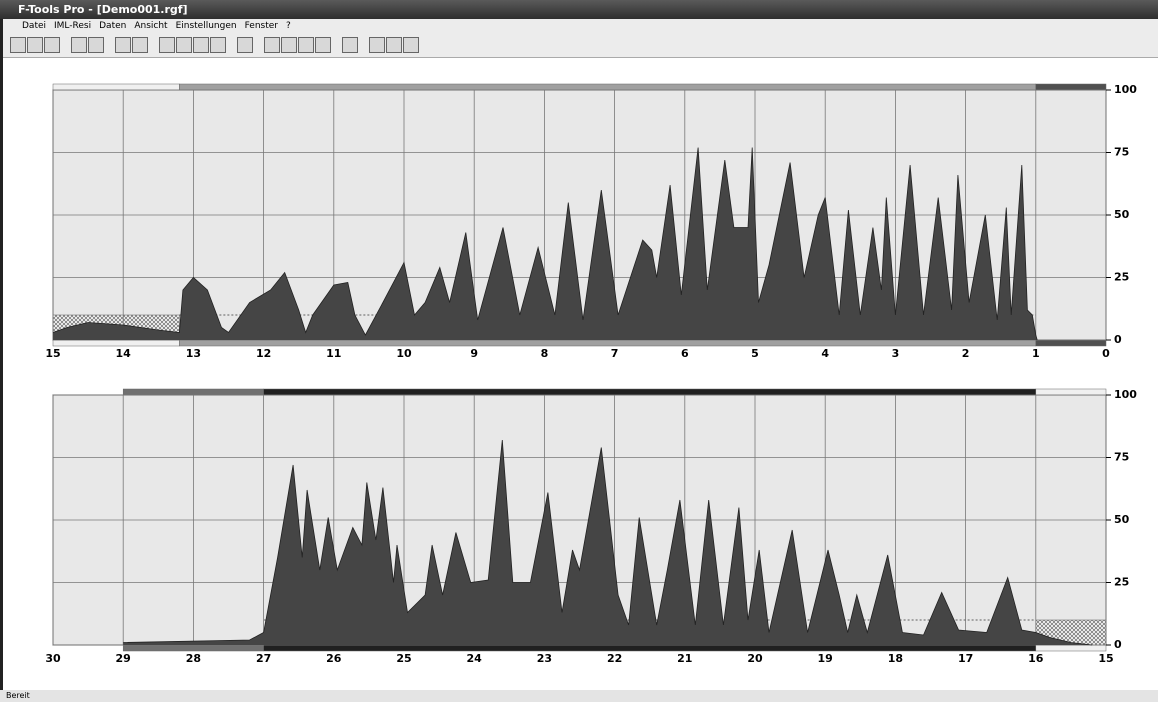  What do you see at coordinates (579, 45) in the screenshot?
I see `toolbar` at bounding box center [579, 45].